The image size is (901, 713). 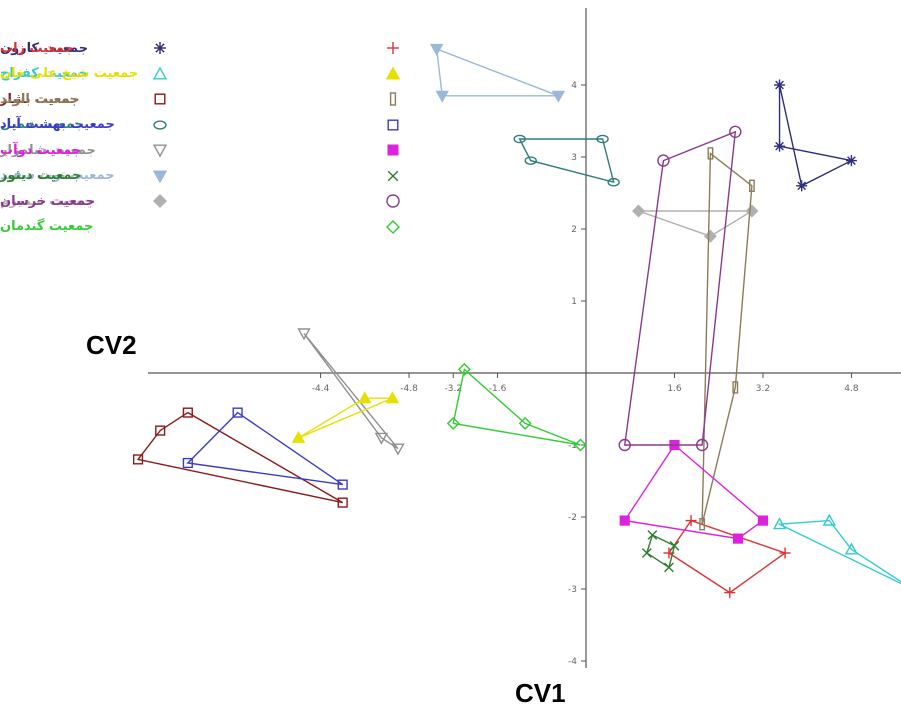 I want to click on legend-item: جمعیت کارون, so click(x=69, y=48).